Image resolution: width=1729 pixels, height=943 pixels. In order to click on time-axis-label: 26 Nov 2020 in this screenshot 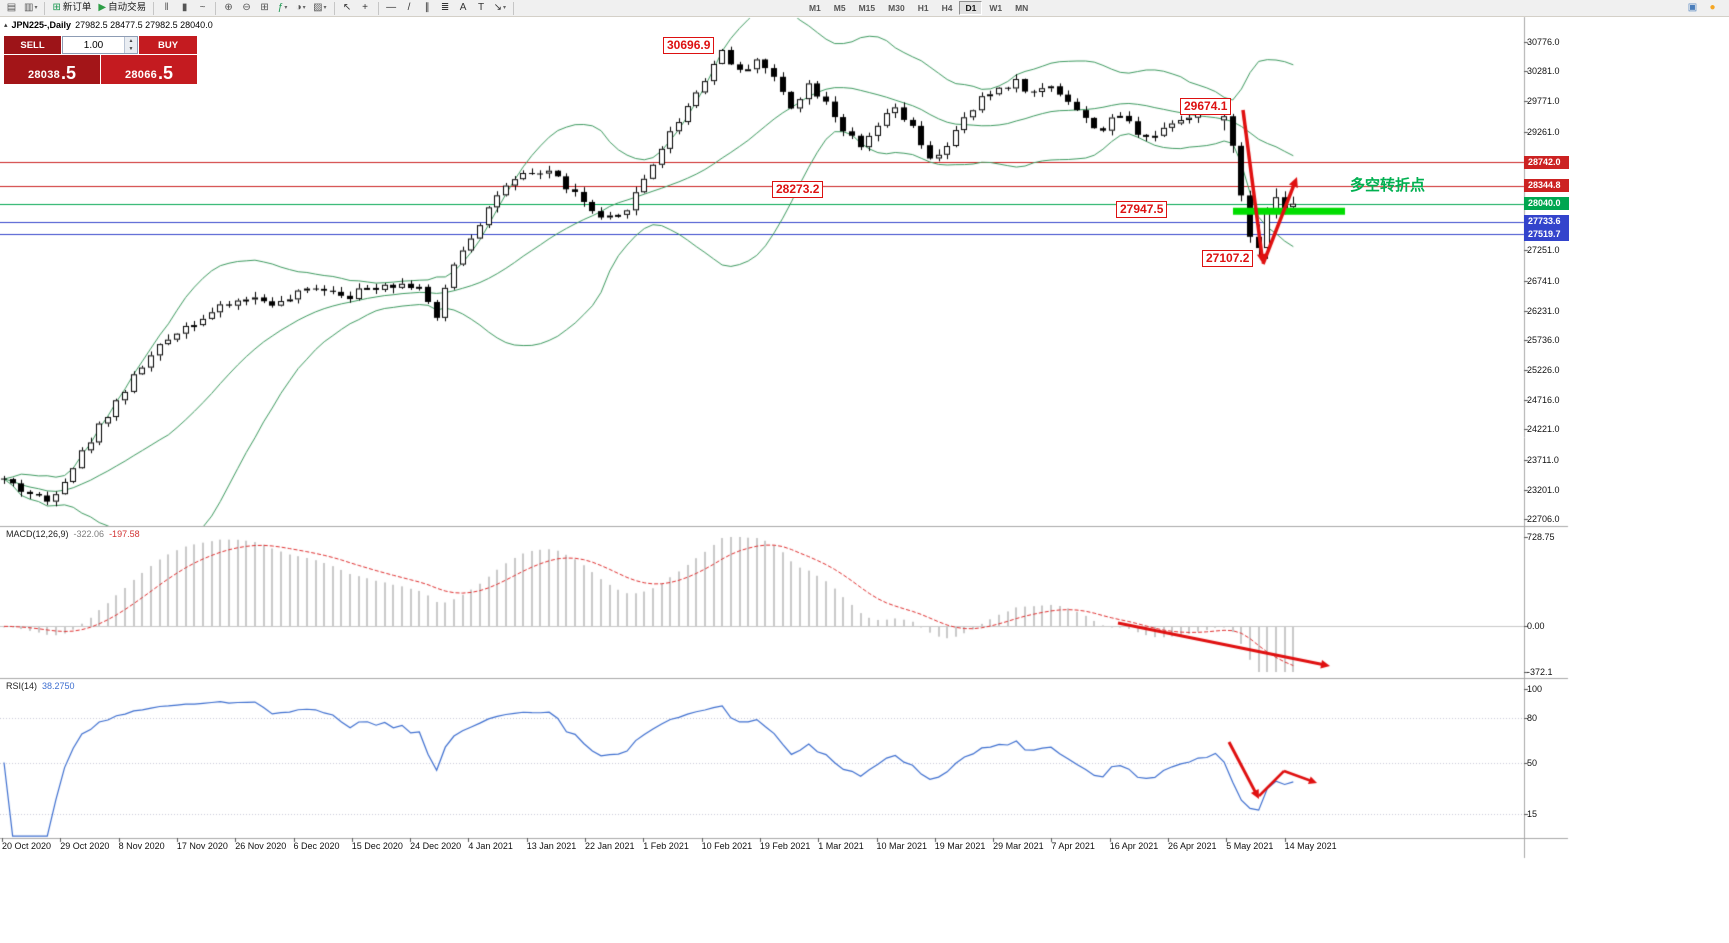, I will do `click(261, 846)`.